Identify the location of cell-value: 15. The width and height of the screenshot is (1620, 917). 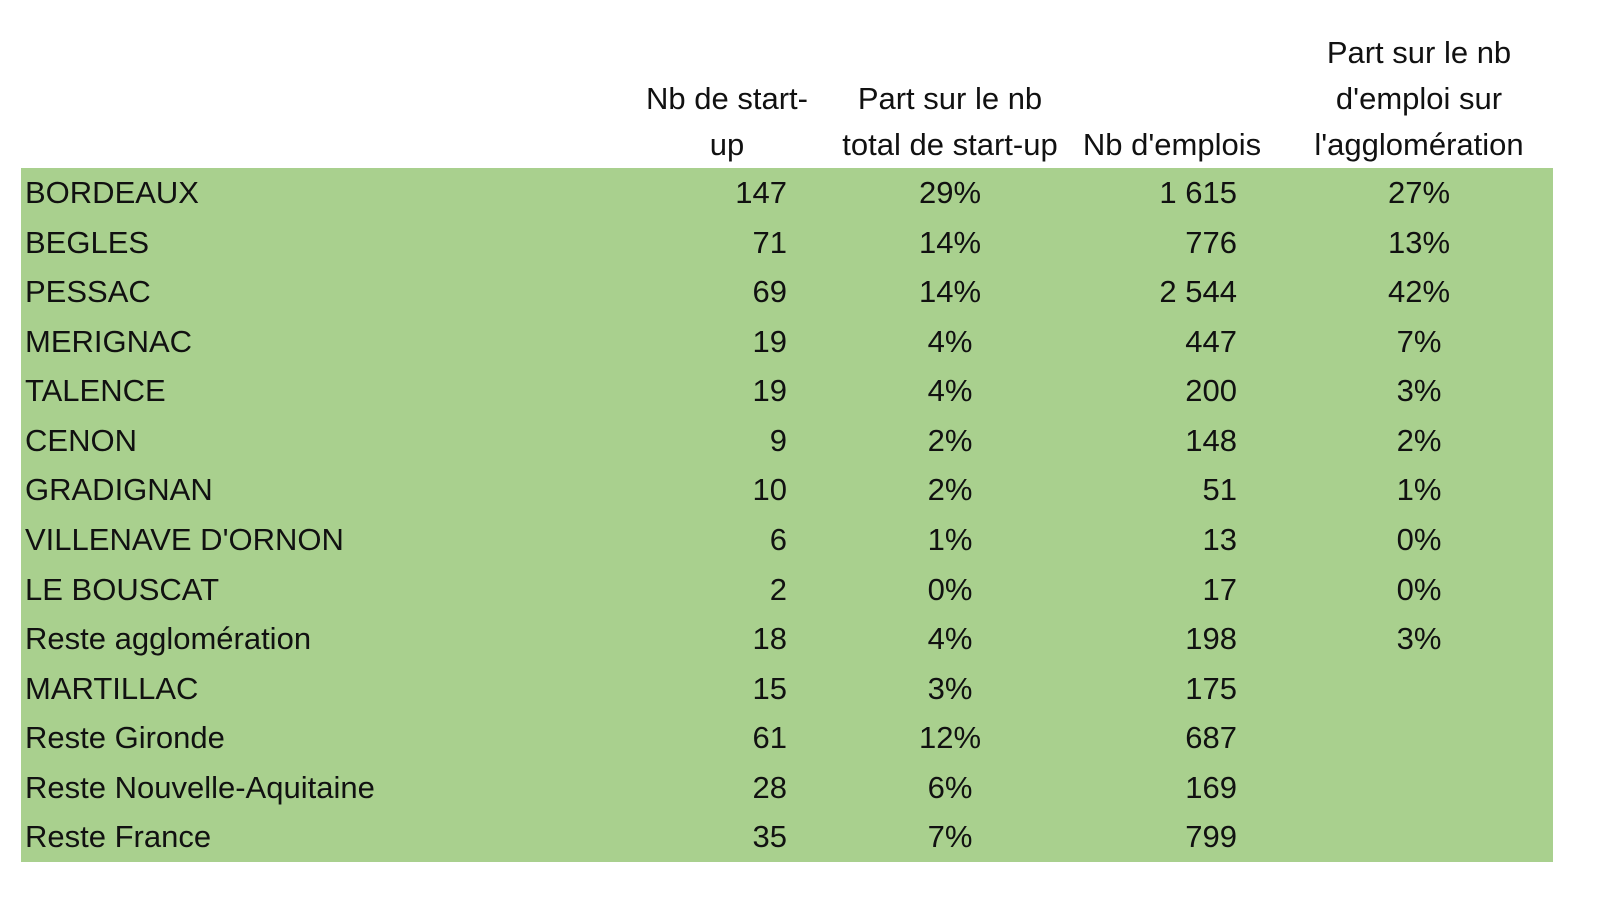
(769, 688).